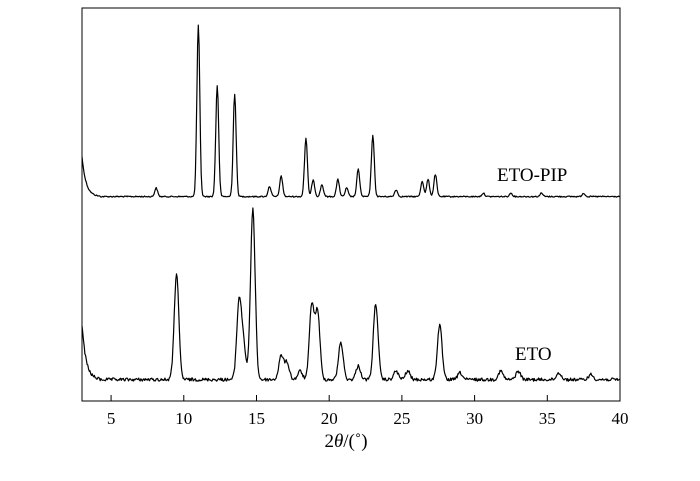 This screenshot has height=481, width=700. What do you see at coordinates (368, 411) in the screenshot?
I see `x-axis-ticks: 5 10 15 20 25 30 35 40` at bounding box center [368, 411].